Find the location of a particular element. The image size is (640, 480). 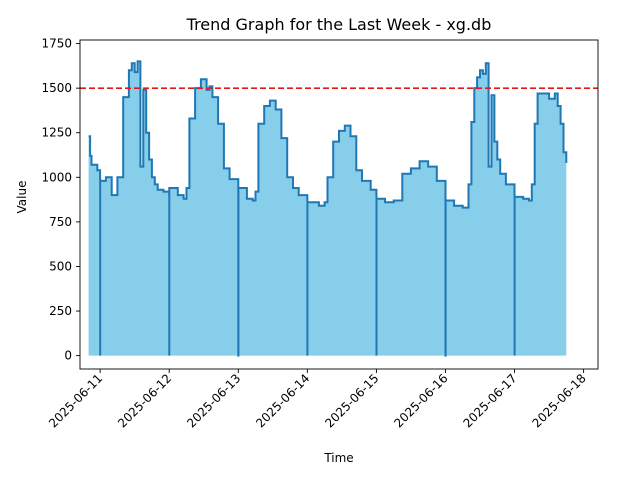

y-tick-label-4: 1000 is located at coordinates (56, 177).